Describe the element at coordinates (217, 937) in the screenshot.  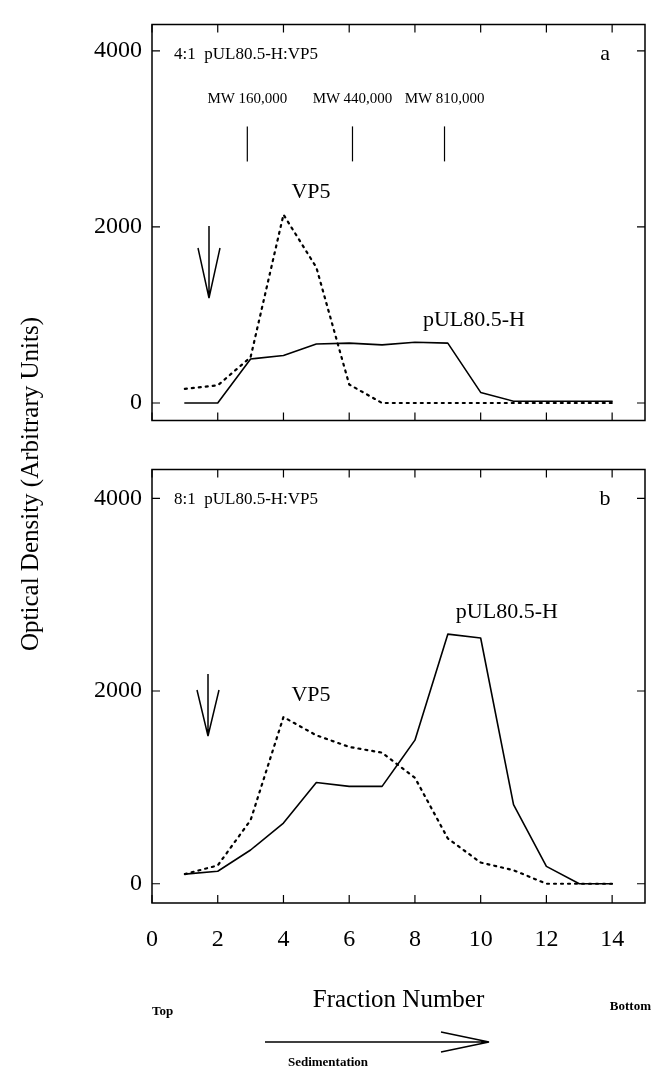
I see `x-tick-label: 2` at that location.